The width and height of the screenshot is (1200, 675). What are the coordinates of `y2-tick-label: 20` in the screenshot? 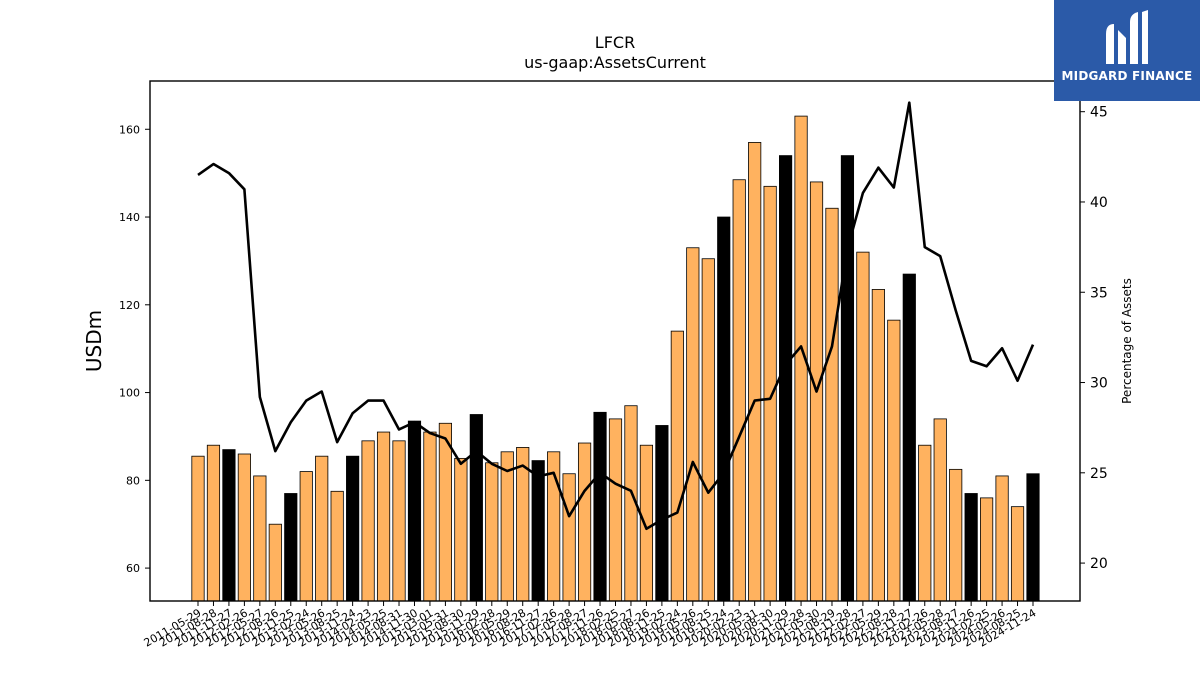 It's located at (1099, 564).